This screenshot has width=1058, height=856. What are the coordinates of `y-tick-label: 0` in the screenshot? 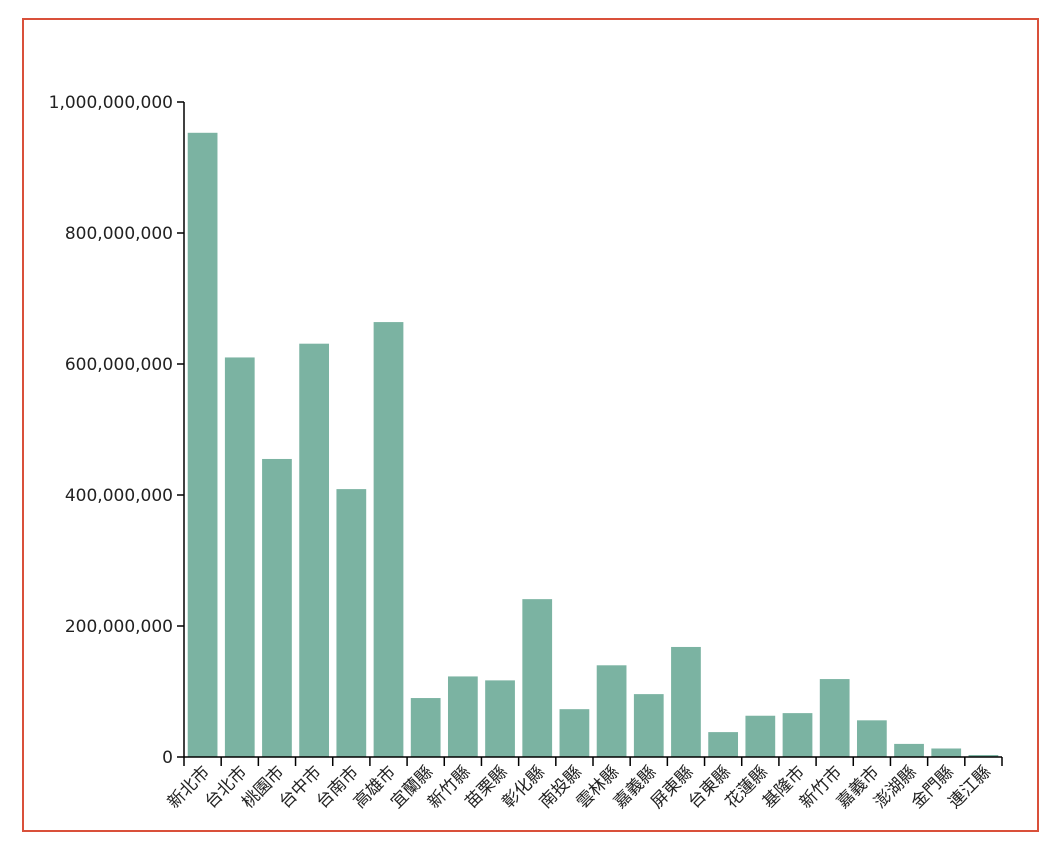 It's located at (167, 758).